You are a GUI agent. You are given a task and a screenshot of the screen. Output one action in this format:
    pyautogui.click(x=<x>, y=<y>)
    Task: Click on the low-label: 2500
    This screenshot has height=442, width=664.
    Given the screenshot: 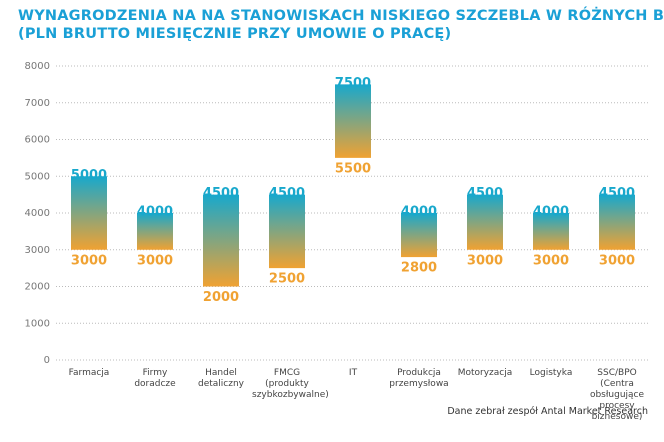 What is the action you would take?
    pyautogui.click(x=287, y=279)
    